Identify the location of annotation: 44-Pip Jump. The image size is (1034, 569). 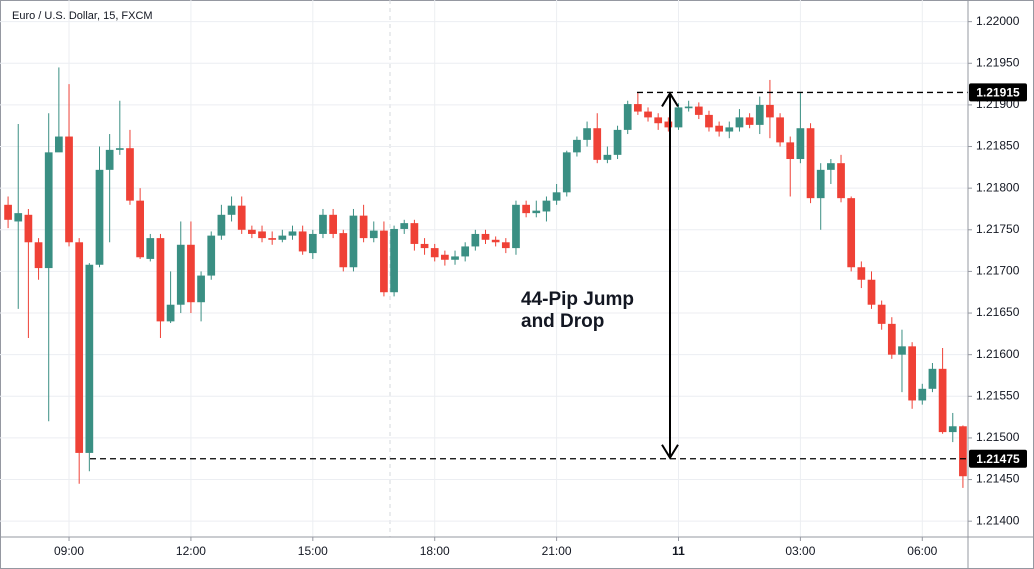
(577, 299).